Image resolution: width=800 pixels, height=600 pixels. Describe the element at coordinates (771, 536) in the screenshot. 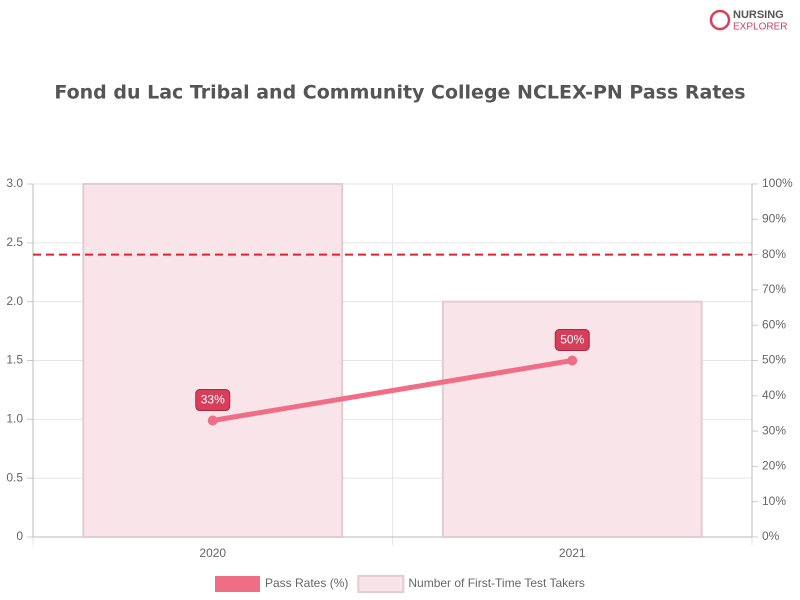

I see `y2-tick-label: 0%` at that location.